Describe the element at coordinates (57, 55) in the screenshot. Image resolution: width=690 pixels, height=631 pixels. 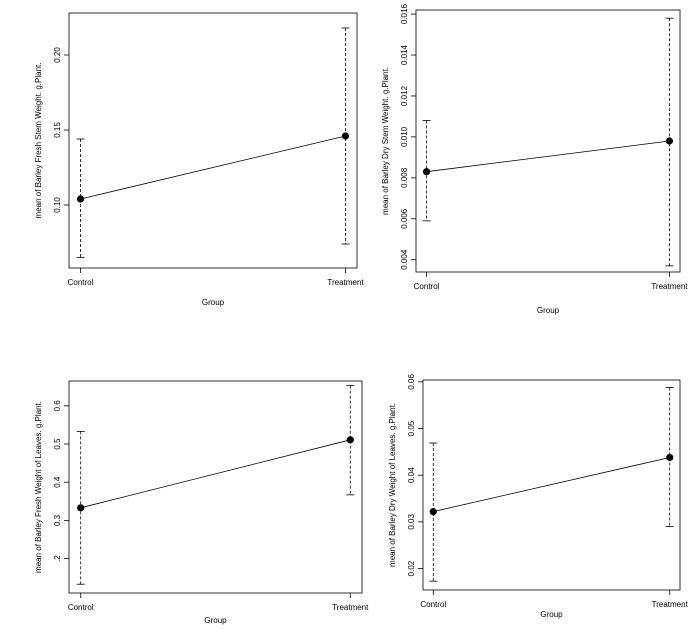
I see `y-tick-label: 0.20` at that location.